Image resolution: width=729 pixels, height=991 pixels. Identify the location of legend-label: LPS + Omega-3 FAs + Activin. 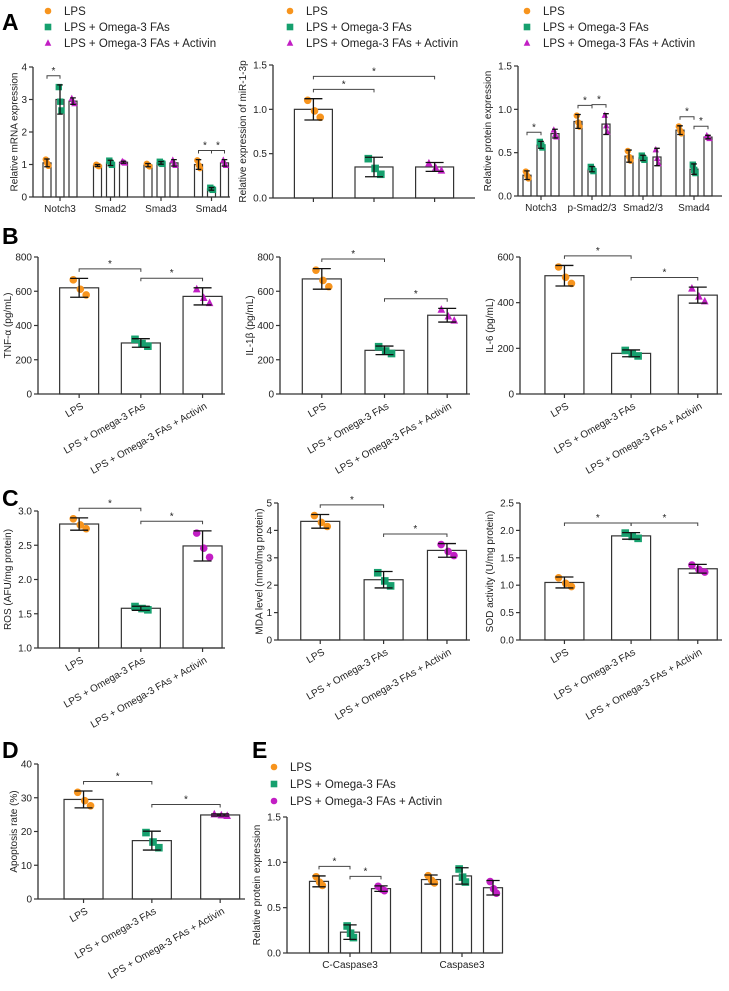
(382, 44).